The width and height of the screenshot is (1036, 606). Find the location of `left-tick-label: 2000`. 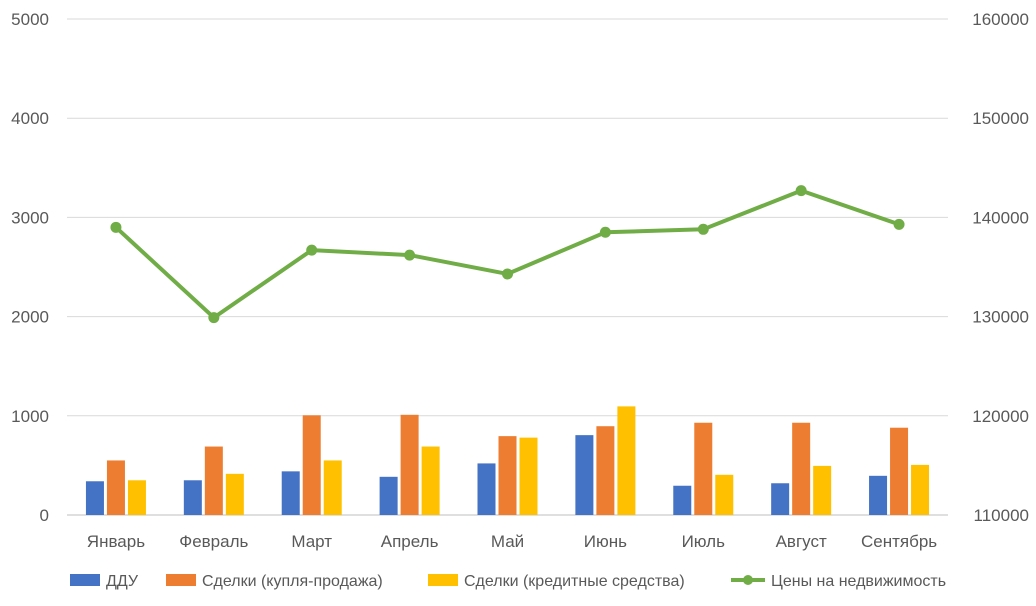

left-tick-label: 2000 is located at coordinates (30, 317).